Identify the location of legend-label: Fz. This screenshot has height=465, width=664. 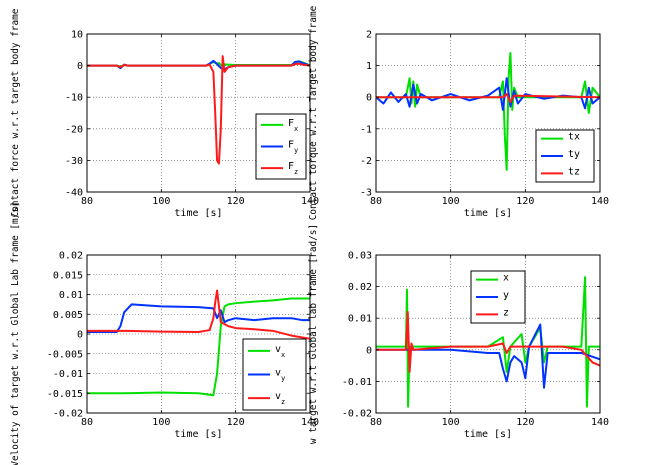
(293, 168).